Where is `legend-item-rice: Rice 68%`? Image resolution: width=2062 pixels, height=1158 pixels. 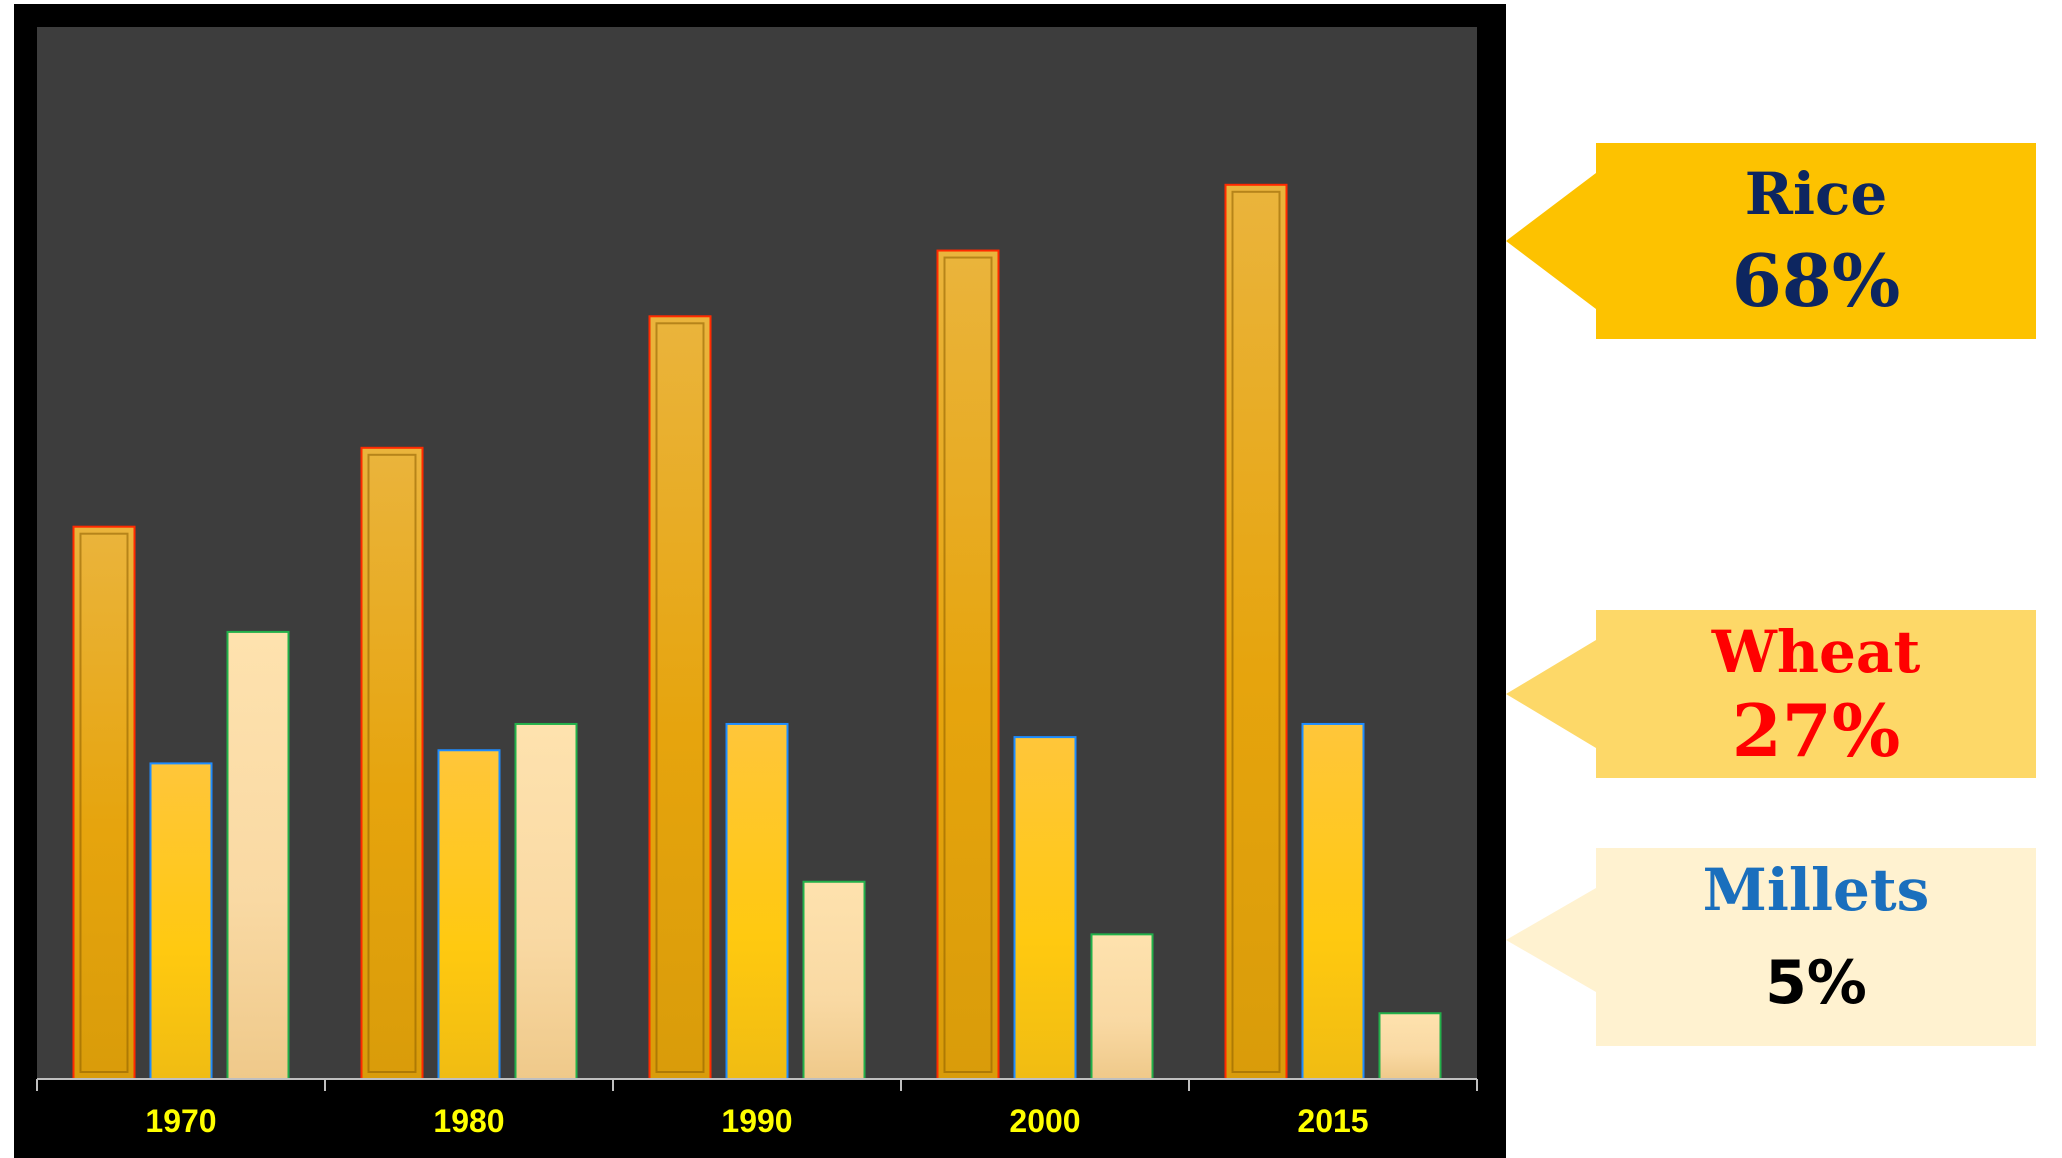 legend-item-rice: Rice 68% is located at coordinates (1771, 241).